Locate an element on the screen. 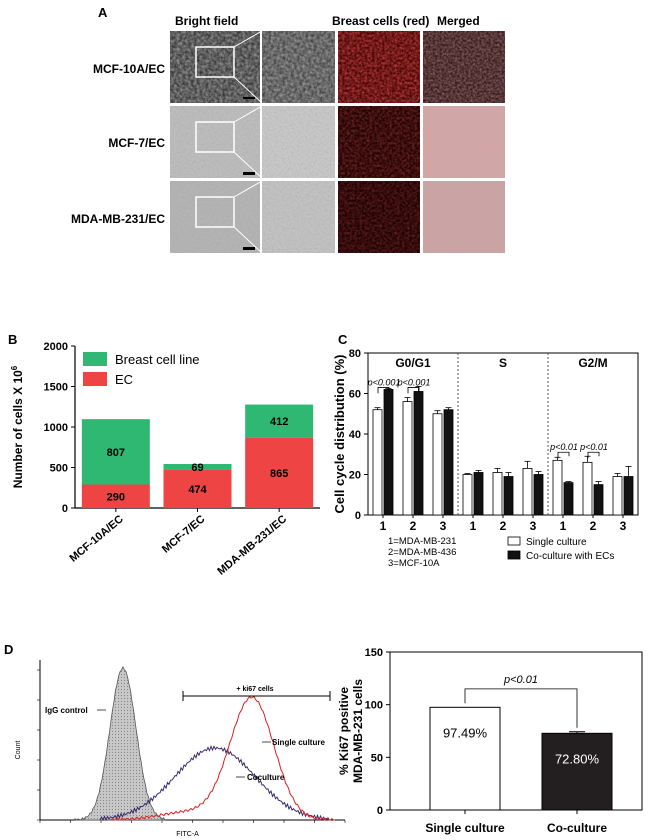 This screenshot has width=650, height=840. key-text: 2=MDA-MB-436 is located at coordinates (422, 552).